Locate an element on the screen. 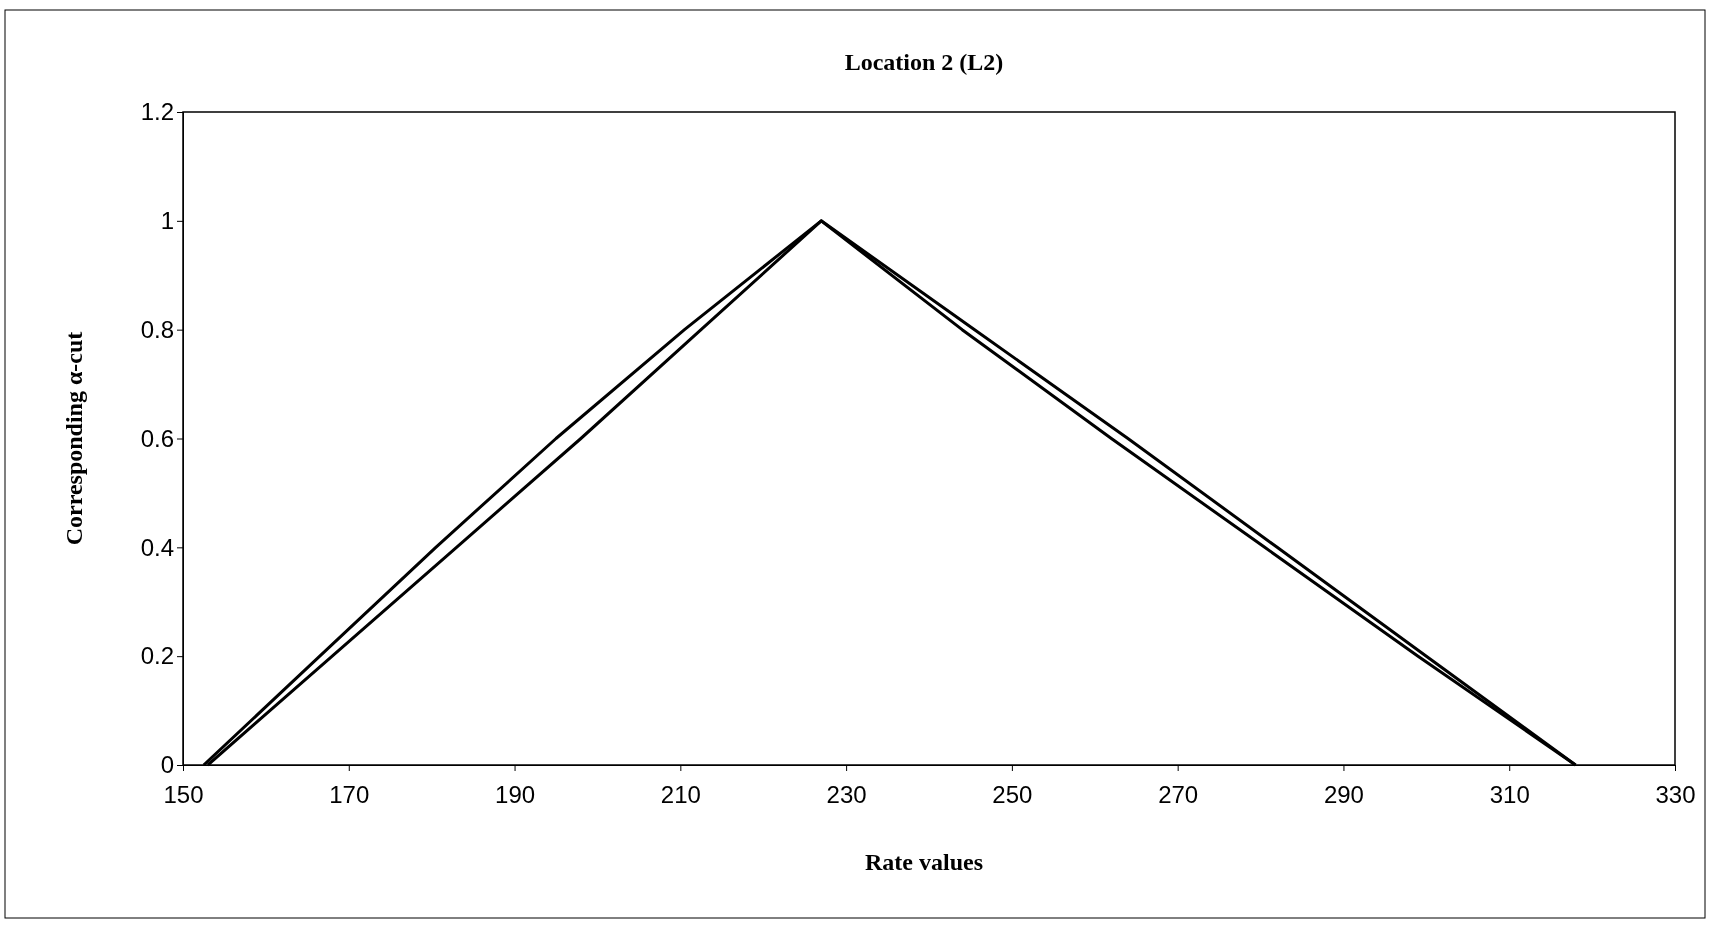 The image size is (1711, 932). x-tick-label: 150 is located at coordinates (183, 794).